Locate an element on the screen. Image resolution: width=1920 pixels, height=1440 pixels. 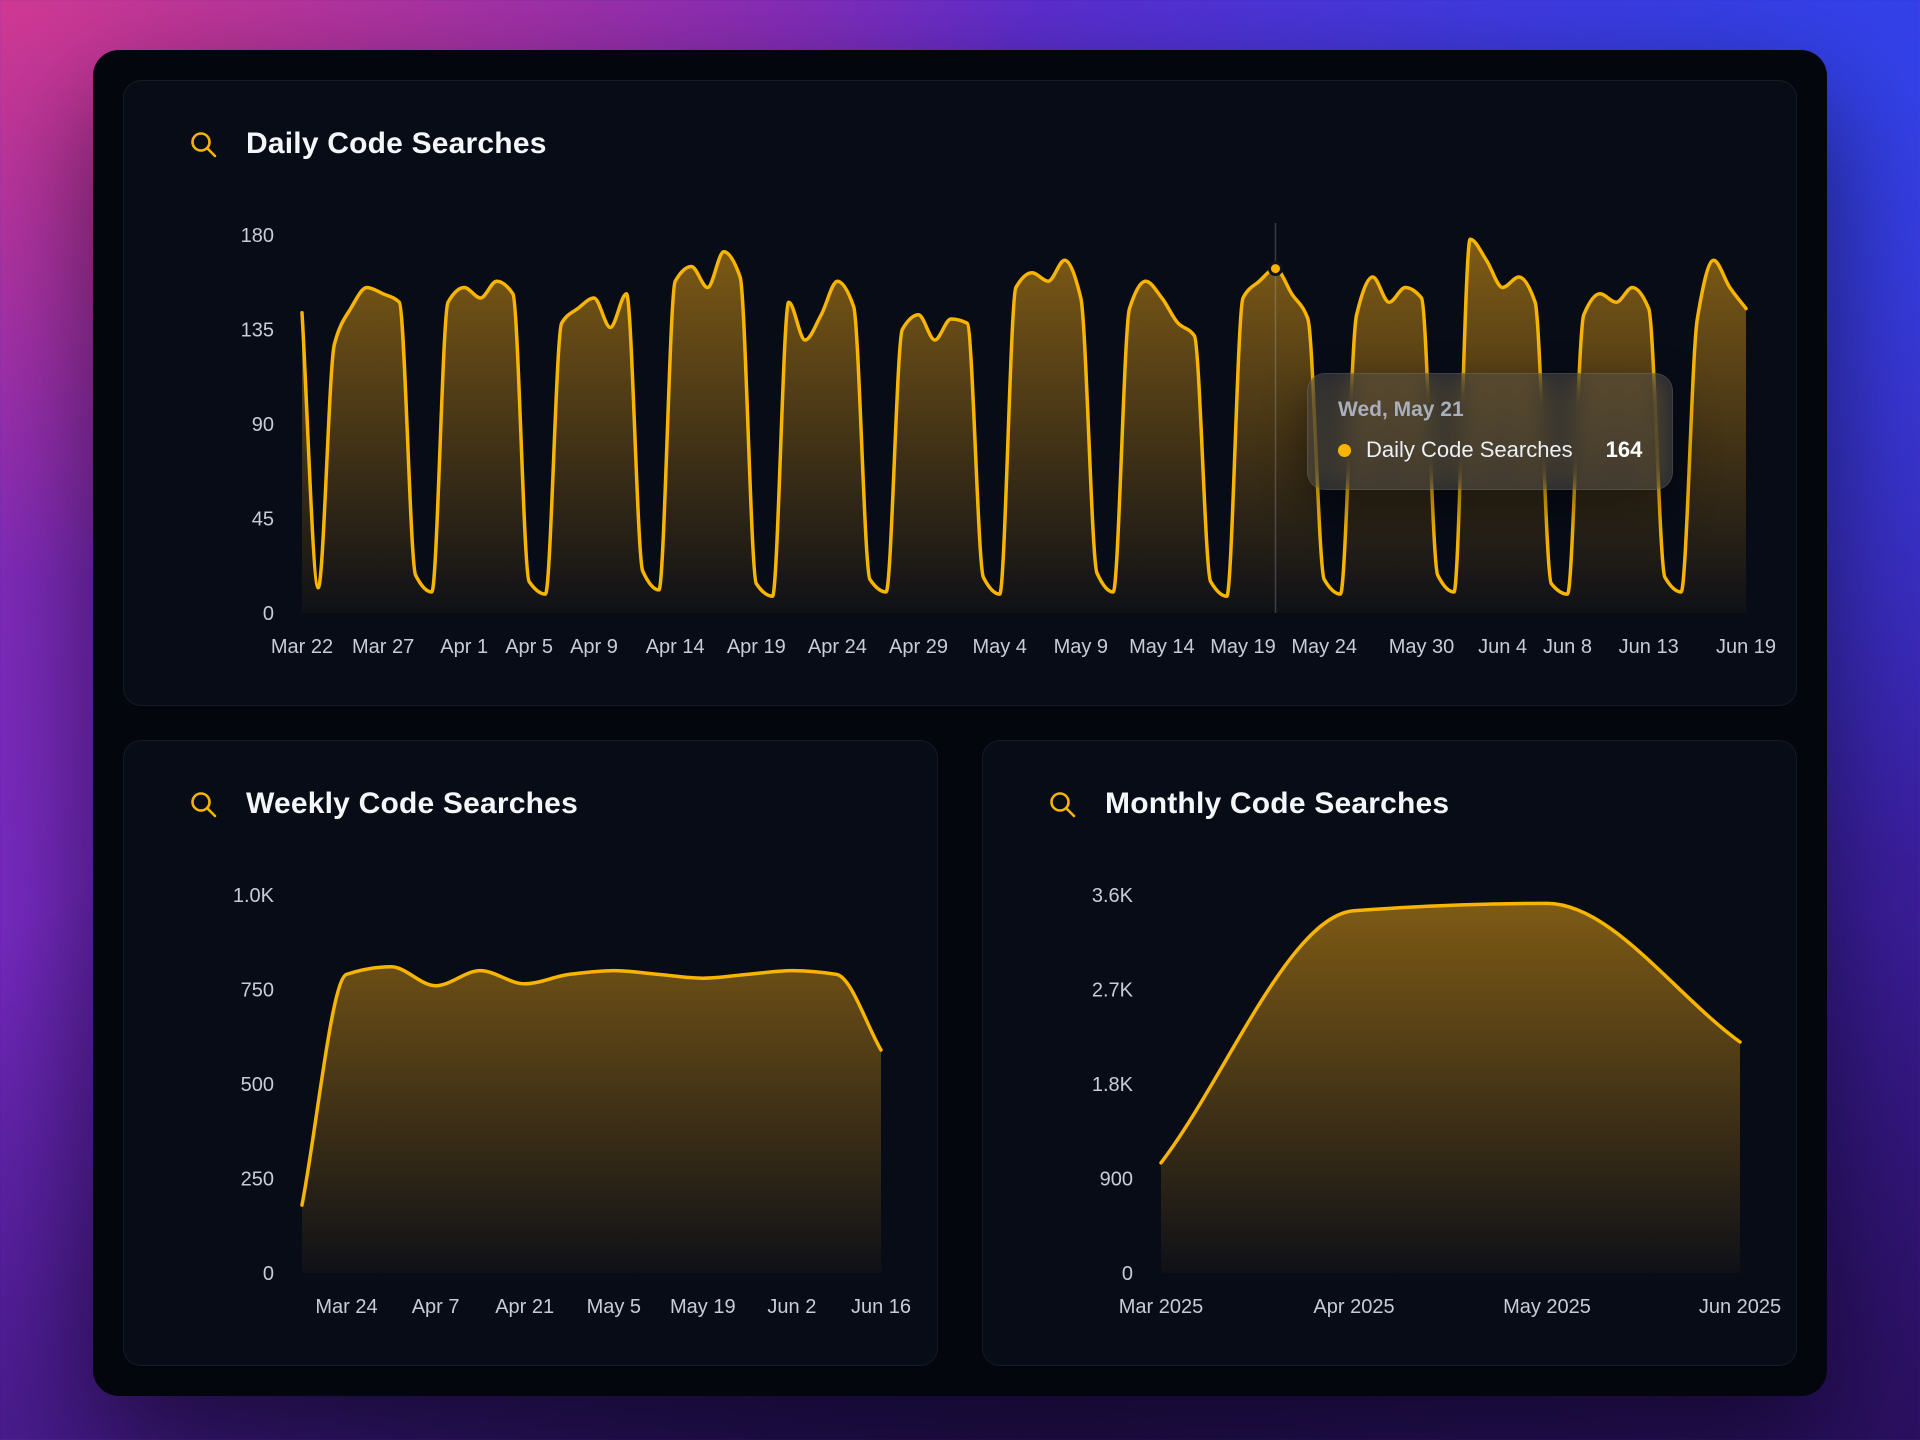
x-axis-tick-label: Apr 1 is located at coordinates (464, 647).